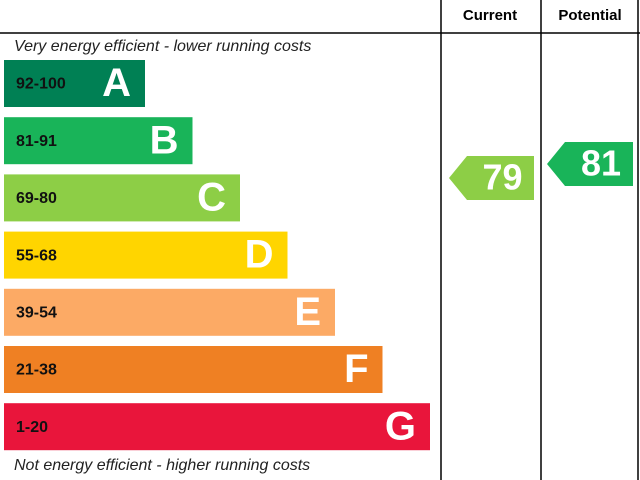 The image size is (640, 480). Describe the element at coordinates (36, 198) in the screenshot. I see `band-range: 69-80` at that location.